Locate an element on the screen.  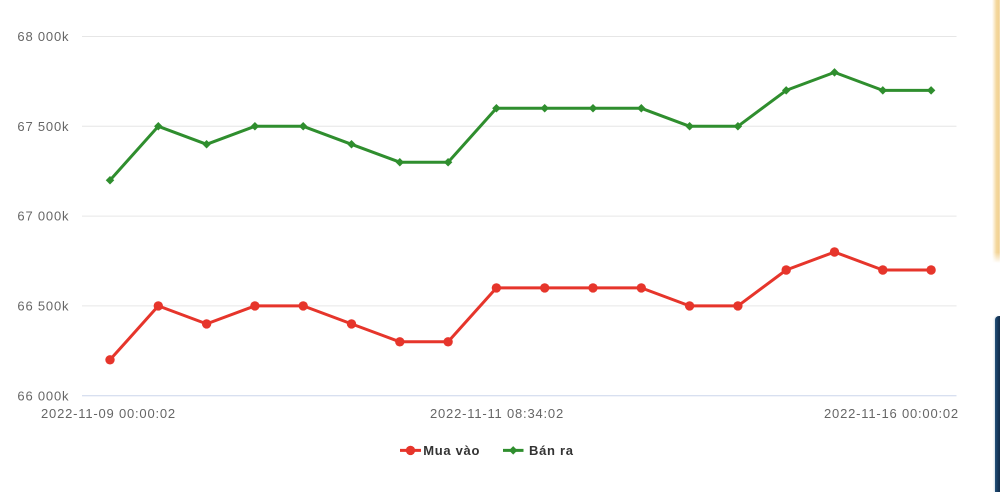
svg-text: 67 000k is located at coordinates (43, 216).